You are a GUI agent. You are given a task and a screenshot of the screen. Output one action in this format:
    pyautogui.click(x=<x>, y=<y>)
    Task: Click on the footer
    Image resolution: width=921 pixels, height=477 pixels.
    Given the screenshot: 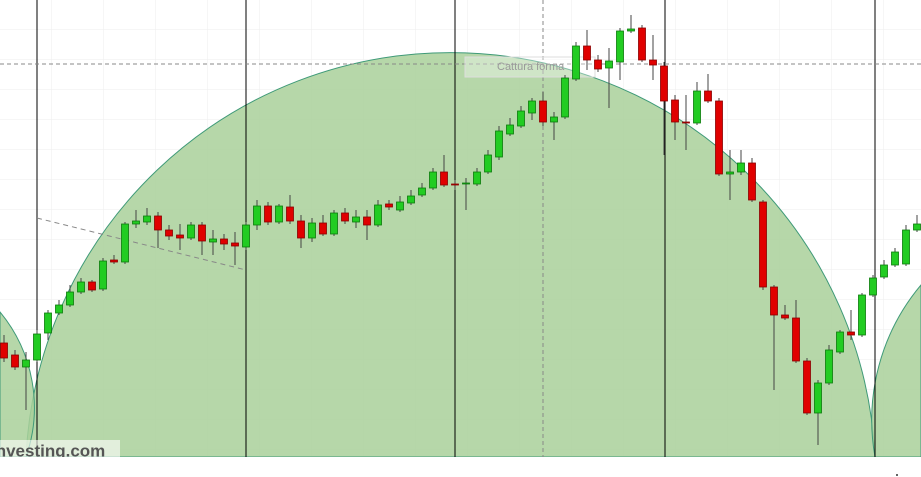 What is the action you would take?
    pyautogui.click(x=460, y=467)
    